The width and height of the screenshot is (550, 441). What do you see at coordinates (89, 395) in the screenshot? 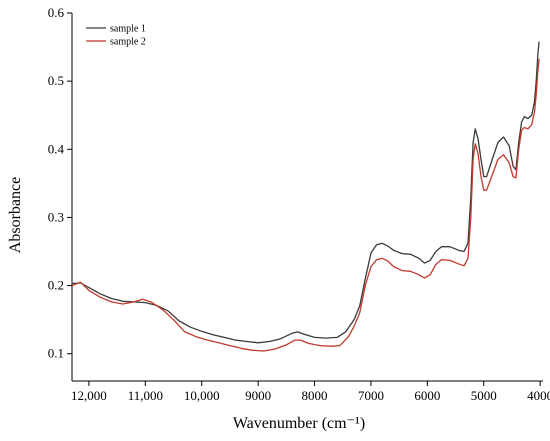
I see `x-tick-label: 12,000` at bounding box center [89, 395].